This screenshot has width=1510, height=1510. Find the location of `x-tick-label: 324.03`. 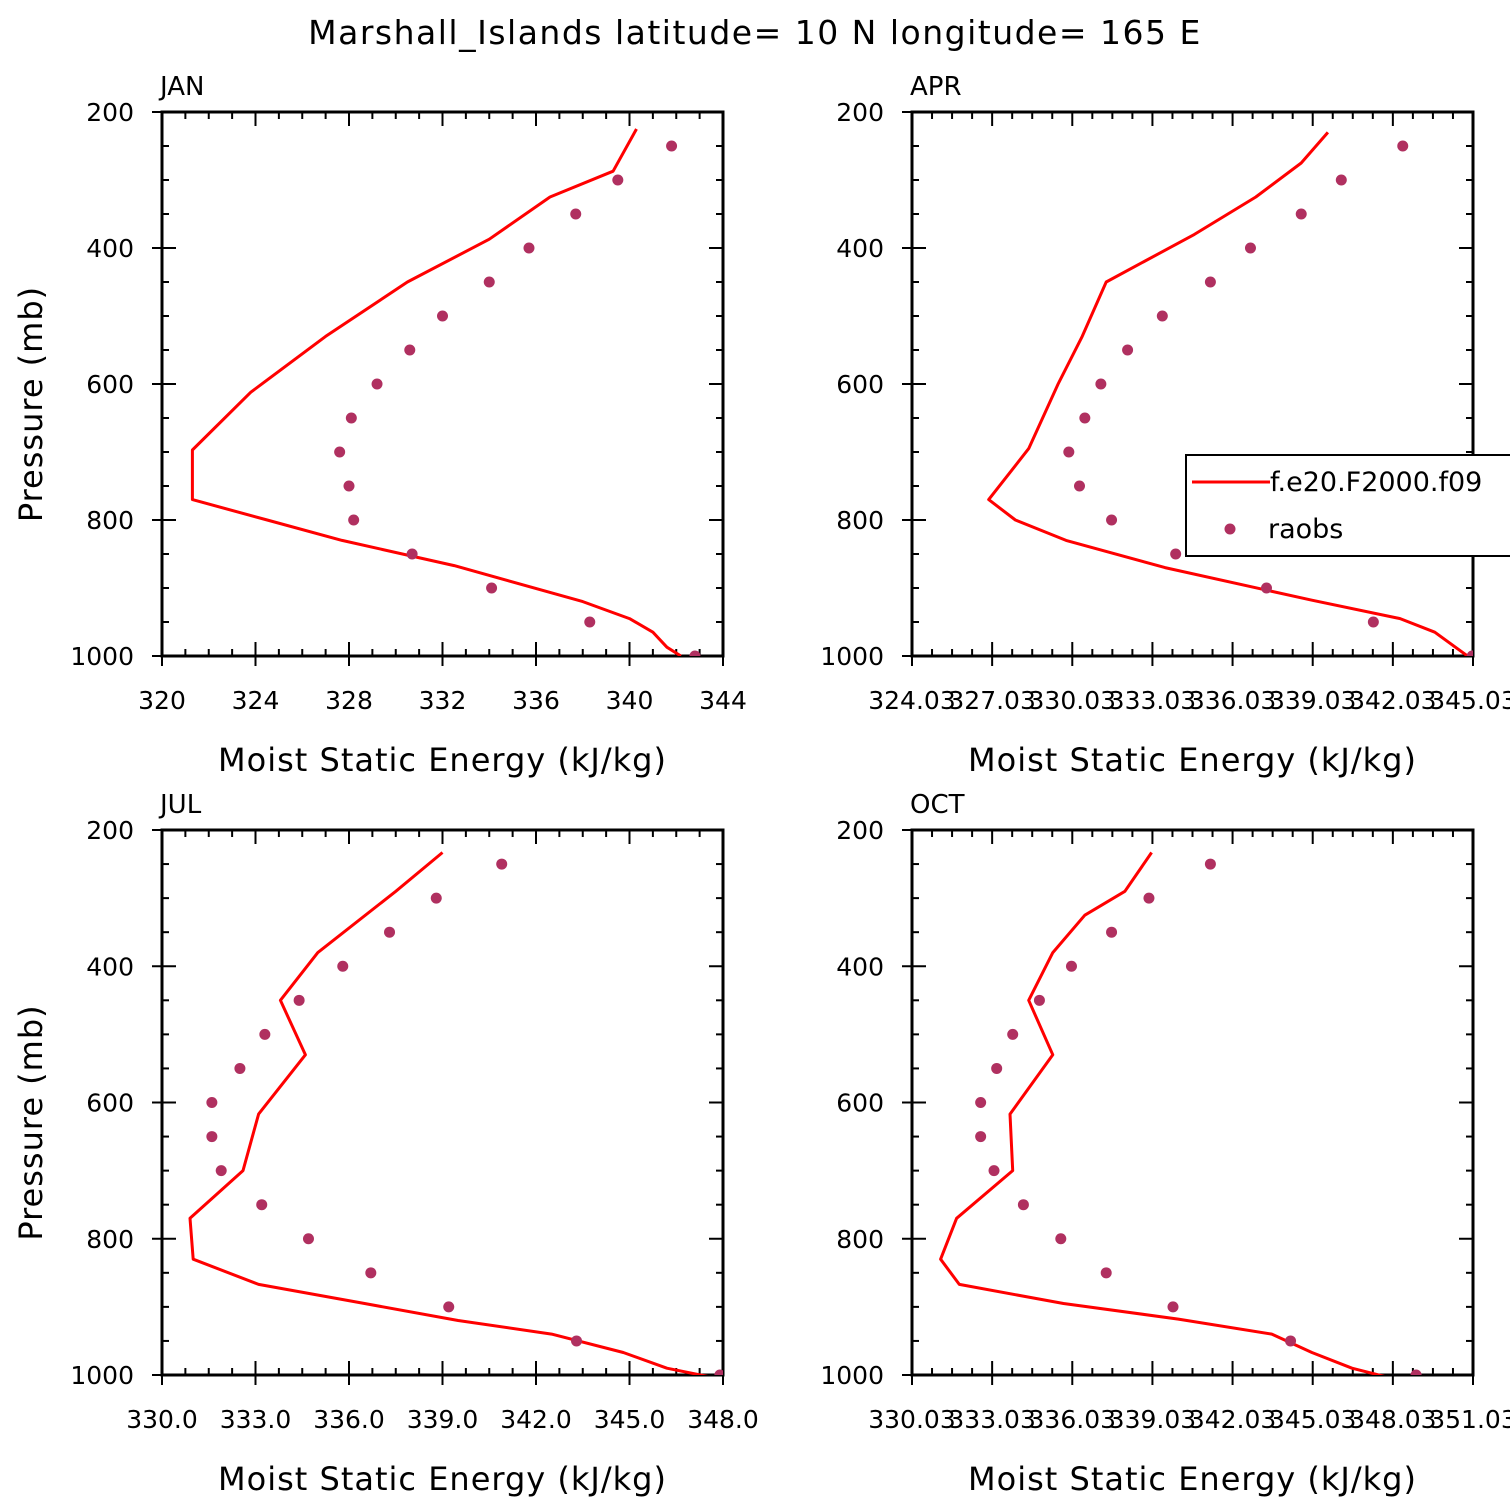

x-tick-label: 324.03 is located at coordinates (911, 700).